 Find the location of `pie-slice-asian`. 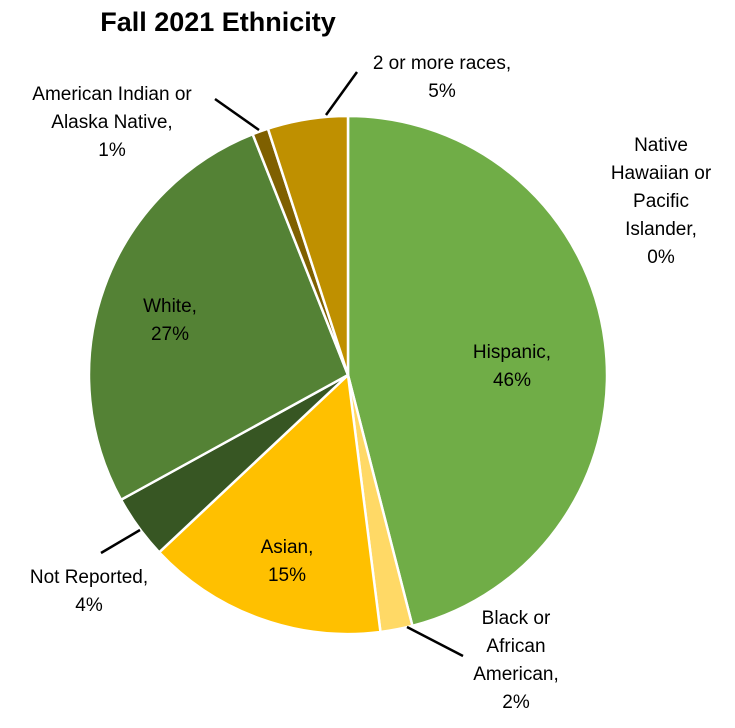

pie-slice-asian is located at coordinates (269, 504).